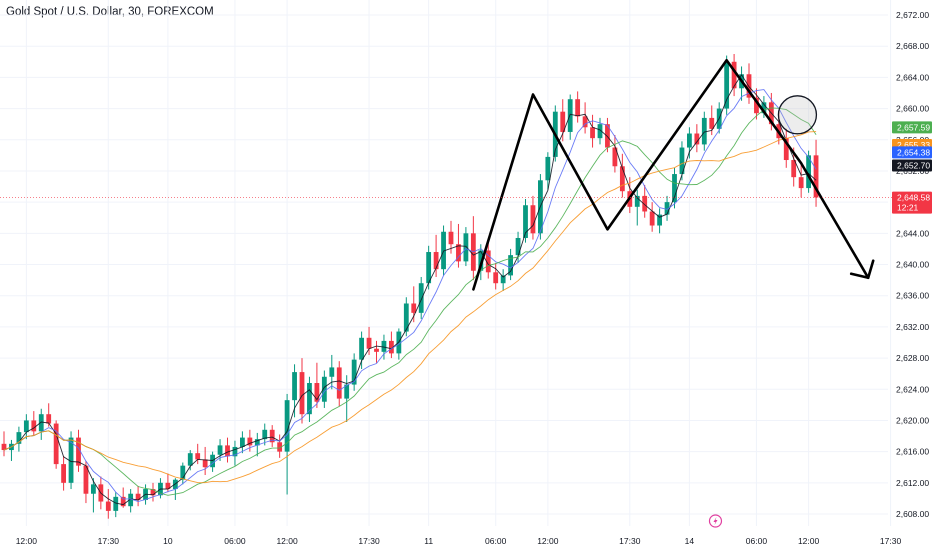 This screenshot has width=932, height=550. I want to click on x-axis-tick-label: 12:00, so click(287, 541).